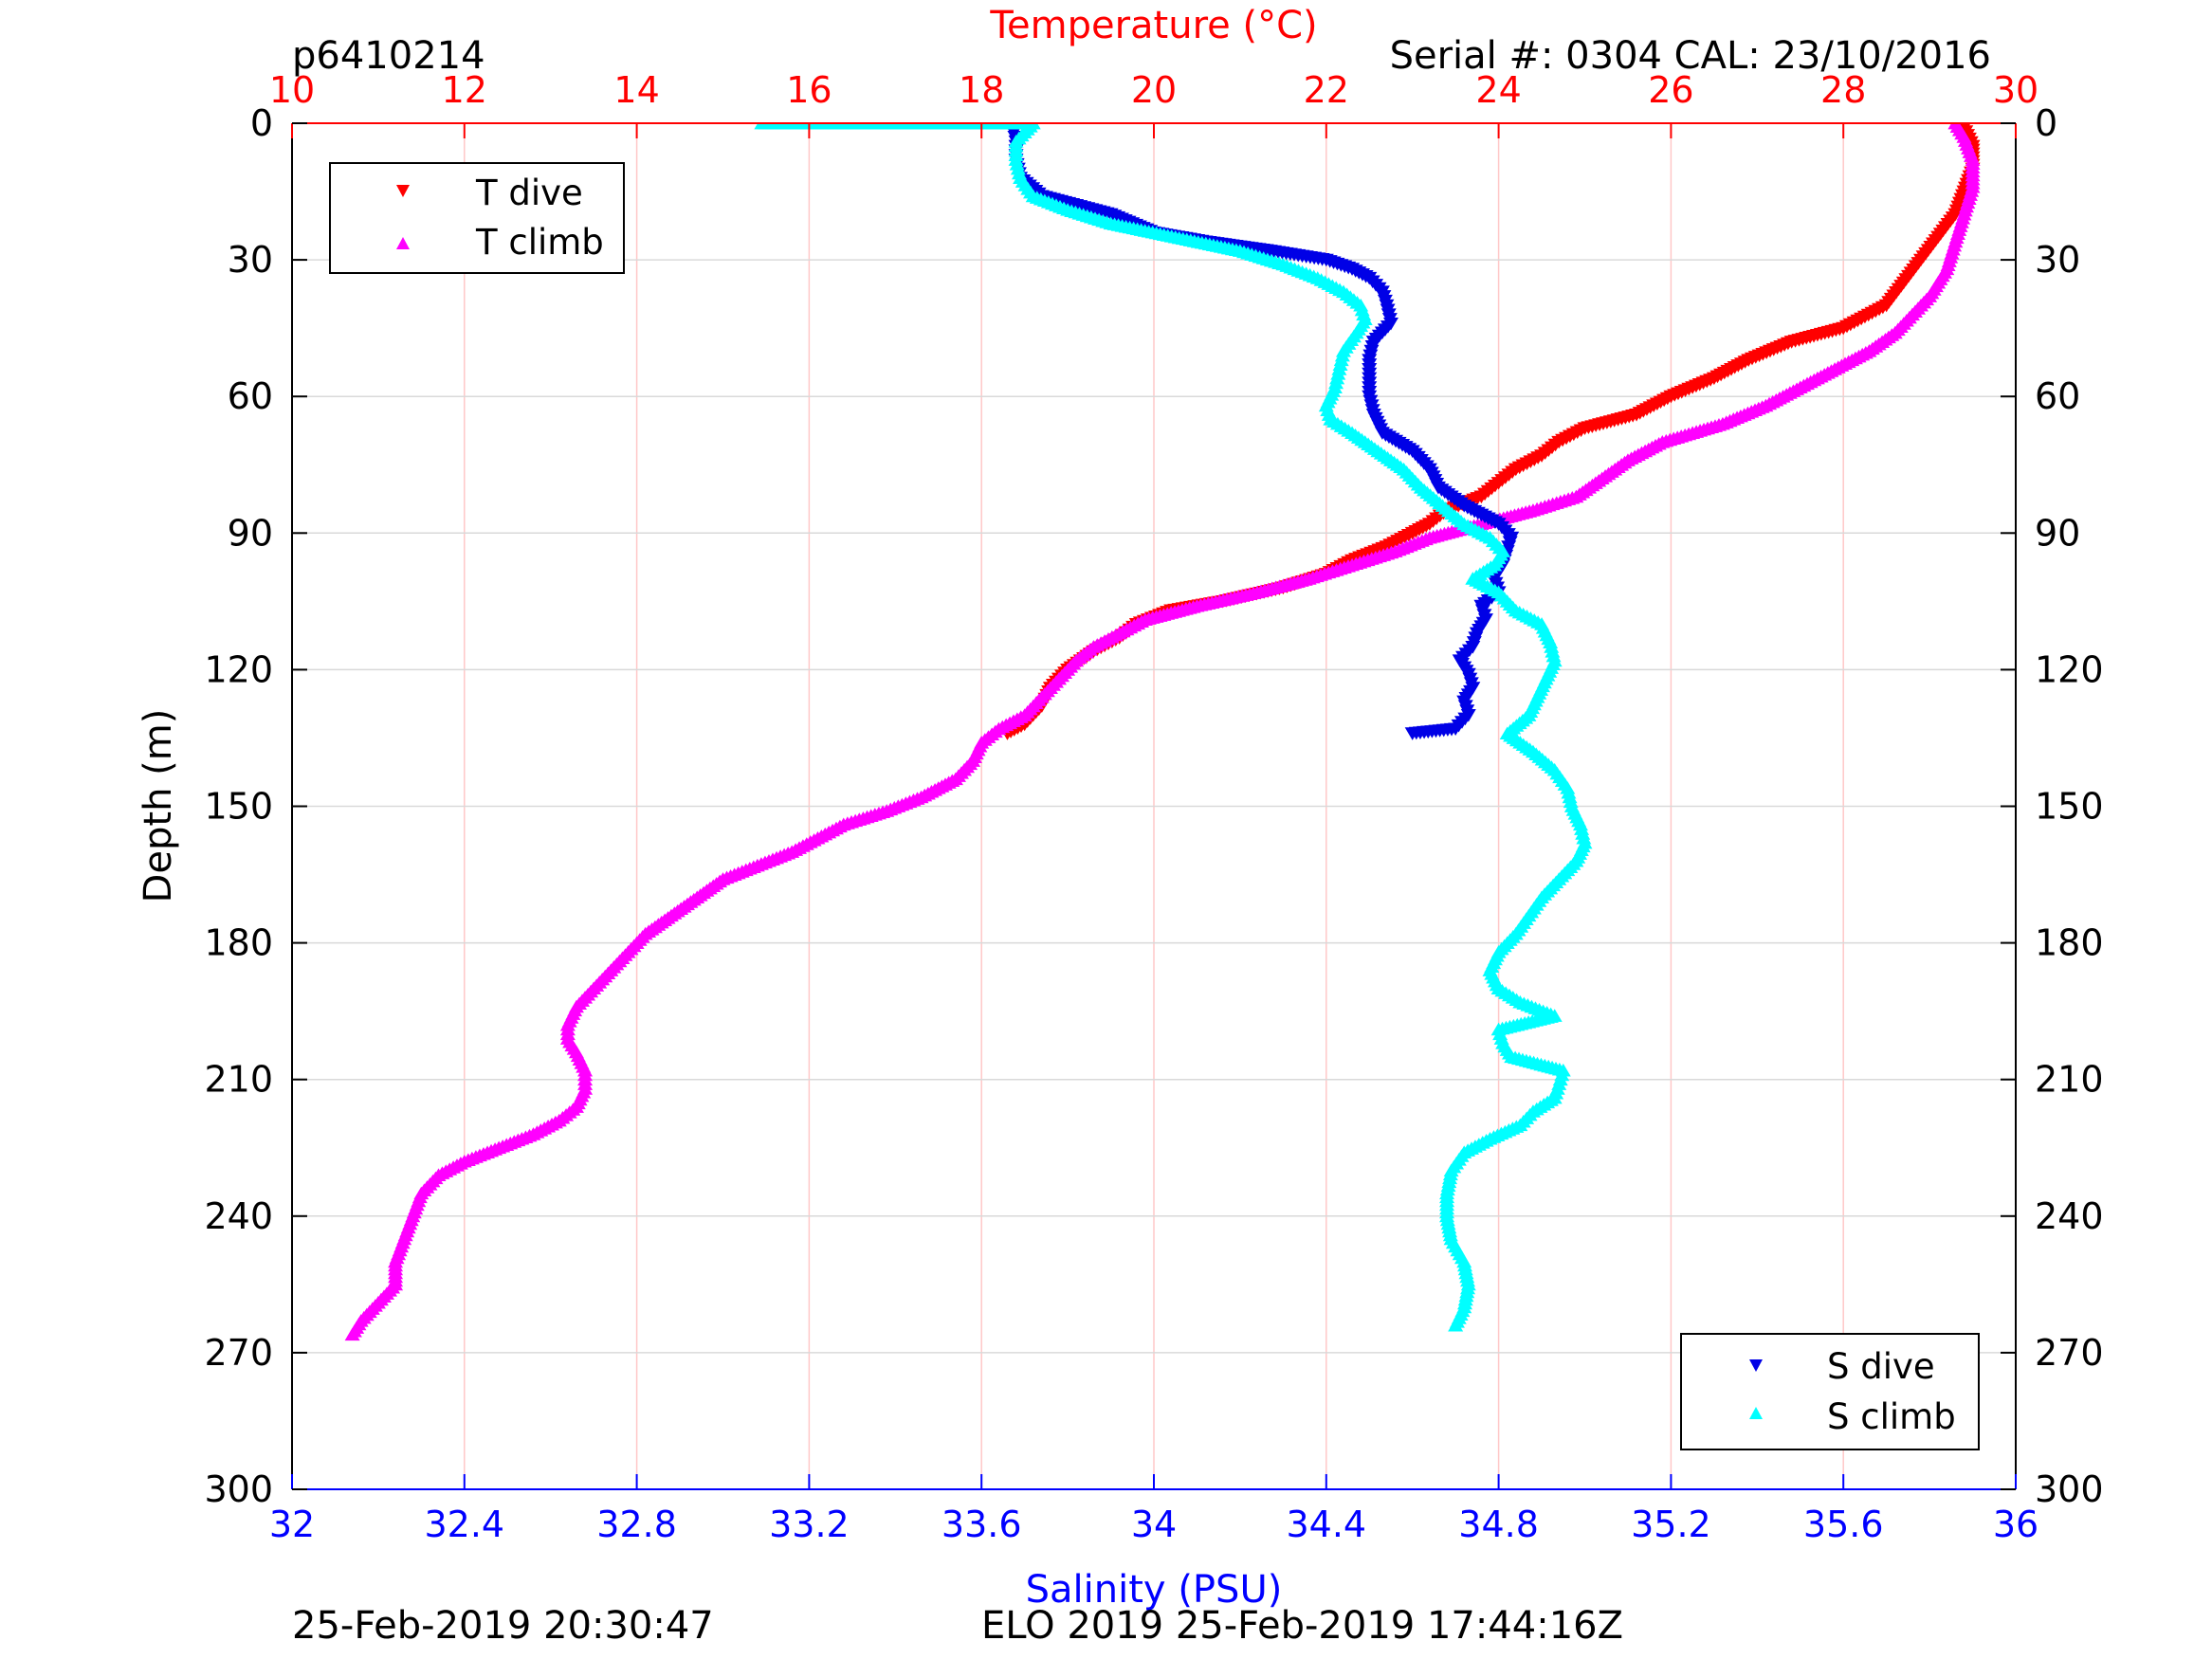 This screenshot has width=2212, height=1659. I want to click on legend-salinity: S dive S climb, so click(1830, 1391).